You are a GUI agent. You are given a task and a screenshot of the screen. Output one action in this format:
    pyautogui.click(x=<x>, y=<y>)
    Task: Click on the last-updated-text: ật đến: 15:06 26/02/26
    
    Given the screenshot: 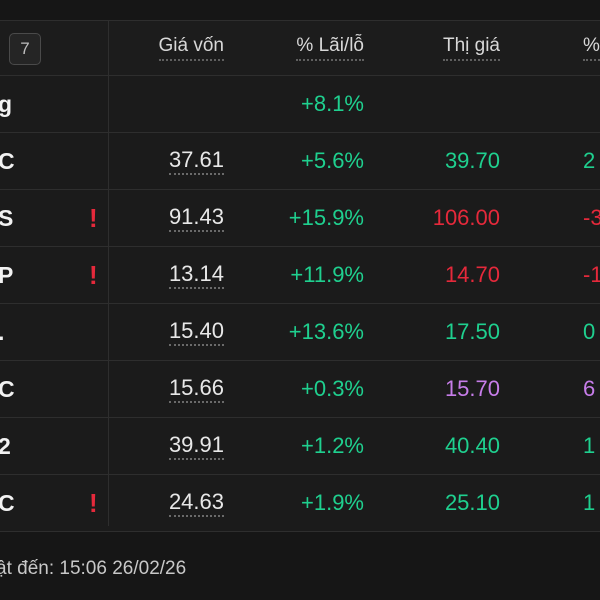 What is the action you would take?
    pyautogui.click(x=93, y=568)
    